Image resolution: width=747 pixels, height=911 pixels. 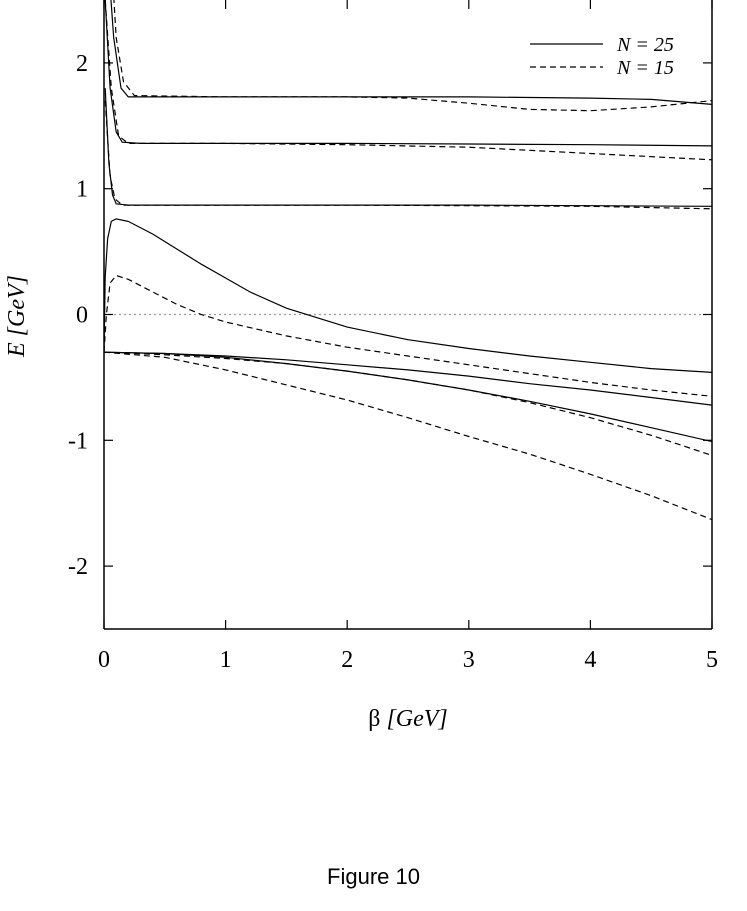 What do you see at coordinates (17, 305) in the screenshot?
I see `y-axis-unit: [GeV]` at bounding box center [17, 305].